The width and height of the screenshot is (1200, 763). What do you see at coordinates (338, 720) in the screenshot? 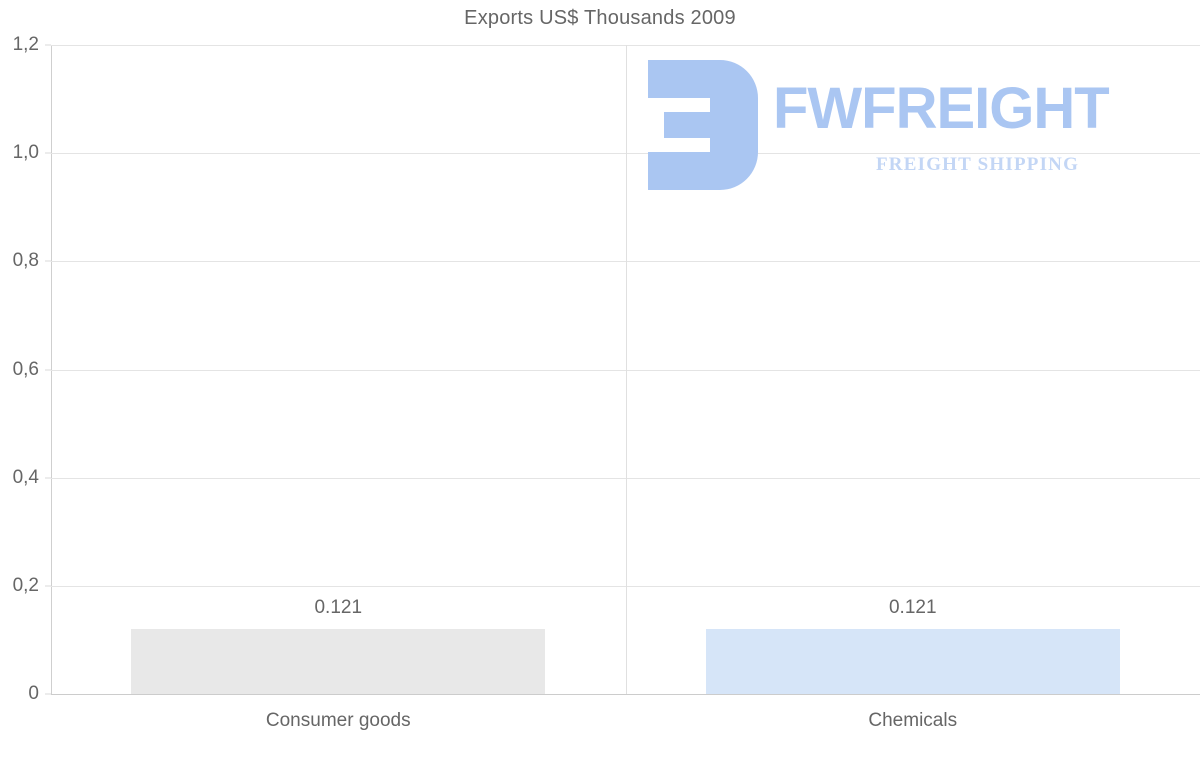
I see `x-axis-category-label: Consumer goods` at bounding box center [338, 720].